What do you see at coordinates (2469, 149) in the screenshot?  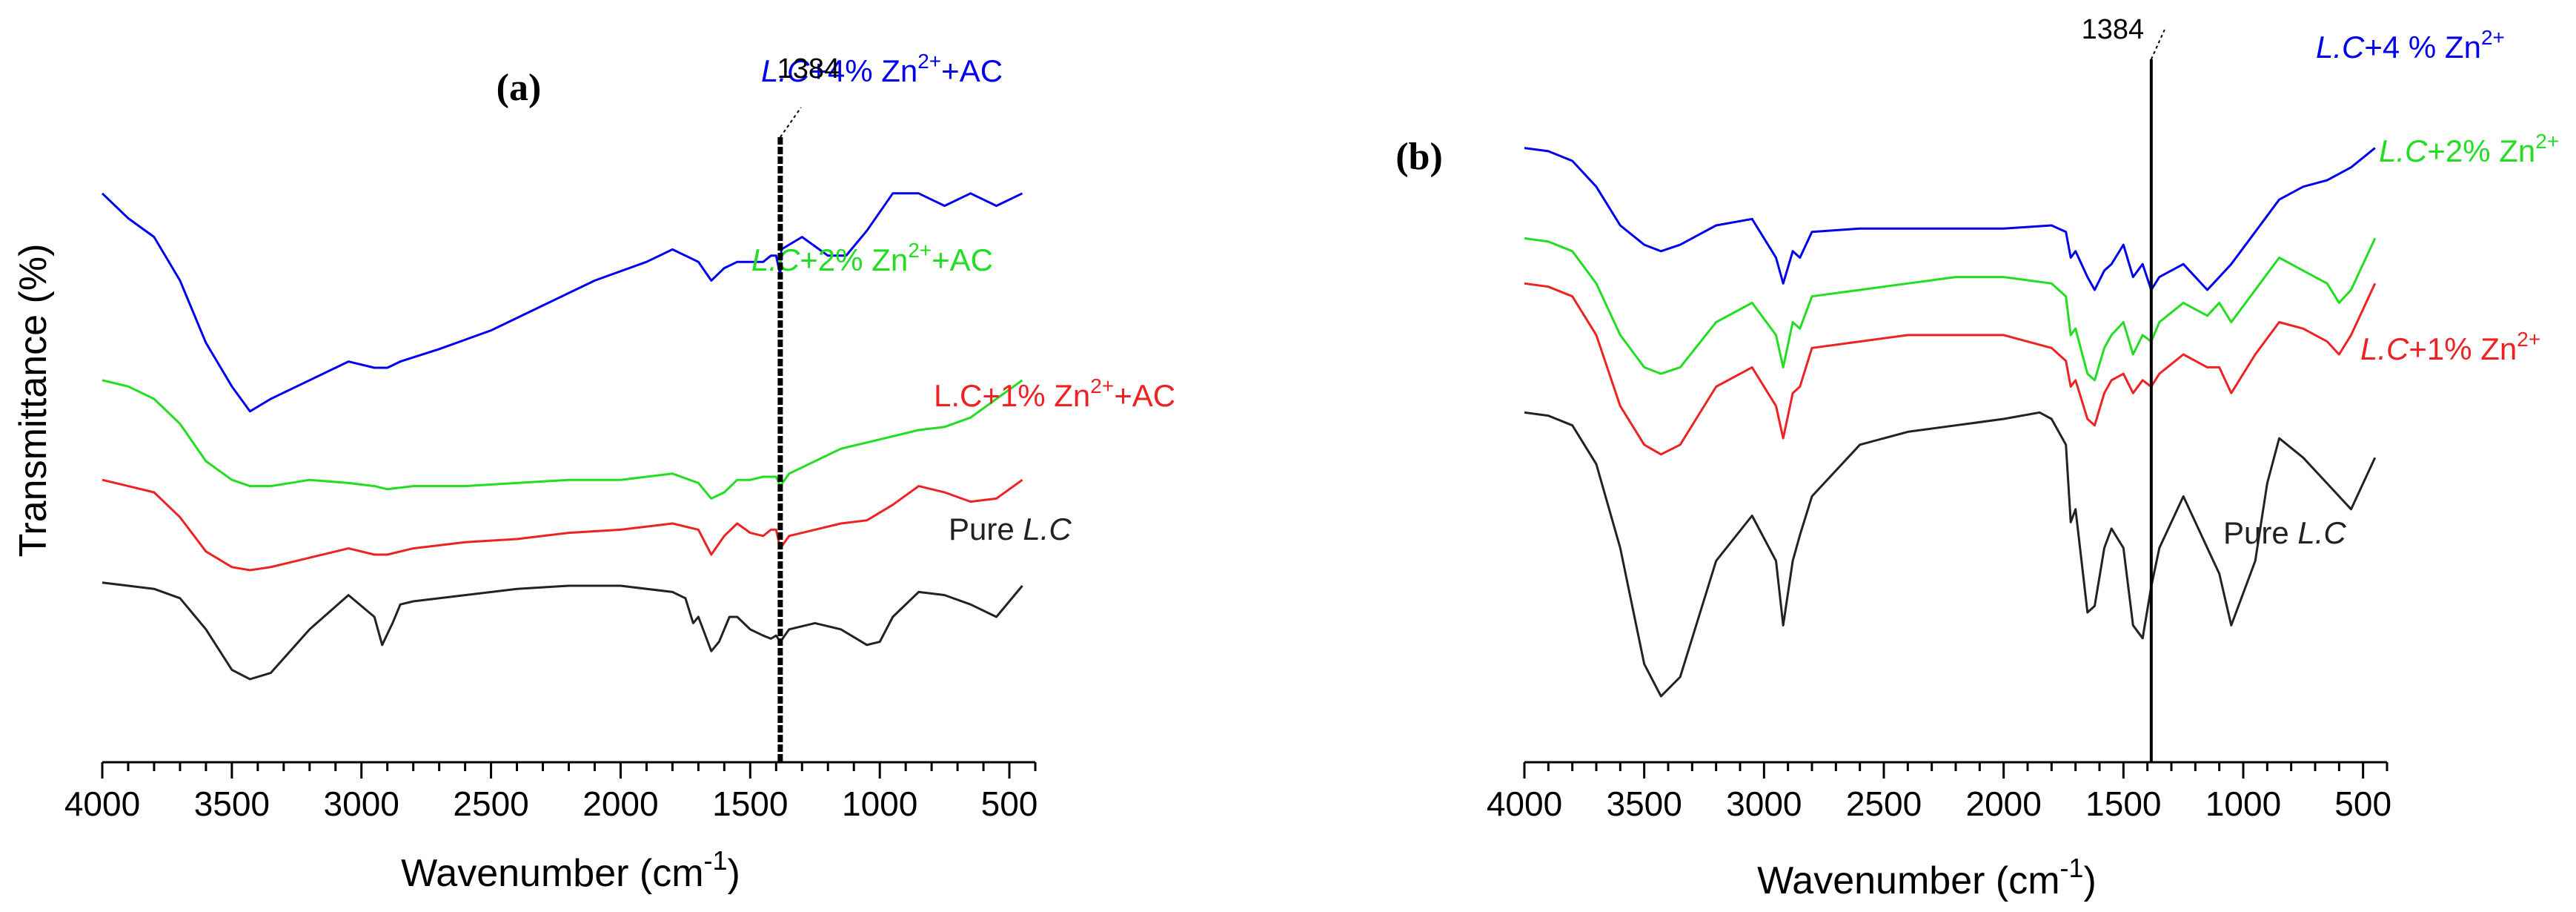 I see `series-label-2: L.C+2% Zn2+` at bounding box center [2469, 149].